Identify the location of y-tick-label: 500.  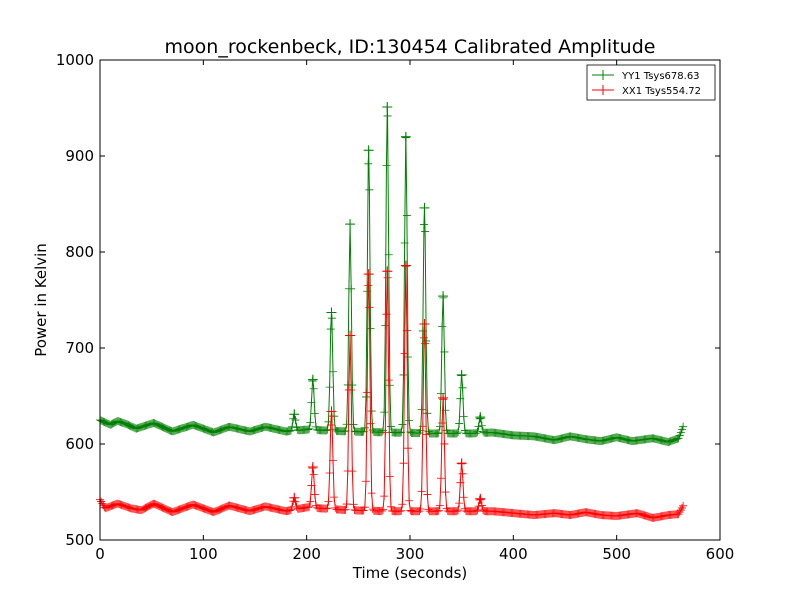
(79, 540).